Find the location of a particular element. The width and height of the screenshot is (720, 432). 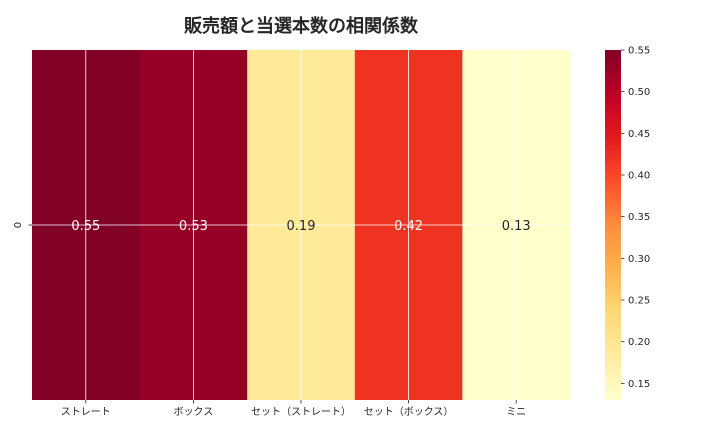

colorbar-tick-label: 0.35 is located at coordinates (639, 217).